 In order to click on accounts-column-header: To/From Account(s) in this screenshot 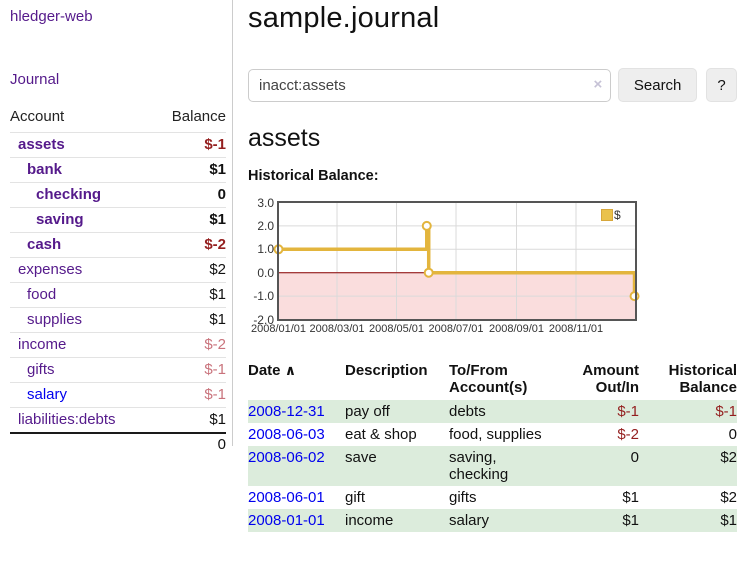, I will do `click(488, 379)`.